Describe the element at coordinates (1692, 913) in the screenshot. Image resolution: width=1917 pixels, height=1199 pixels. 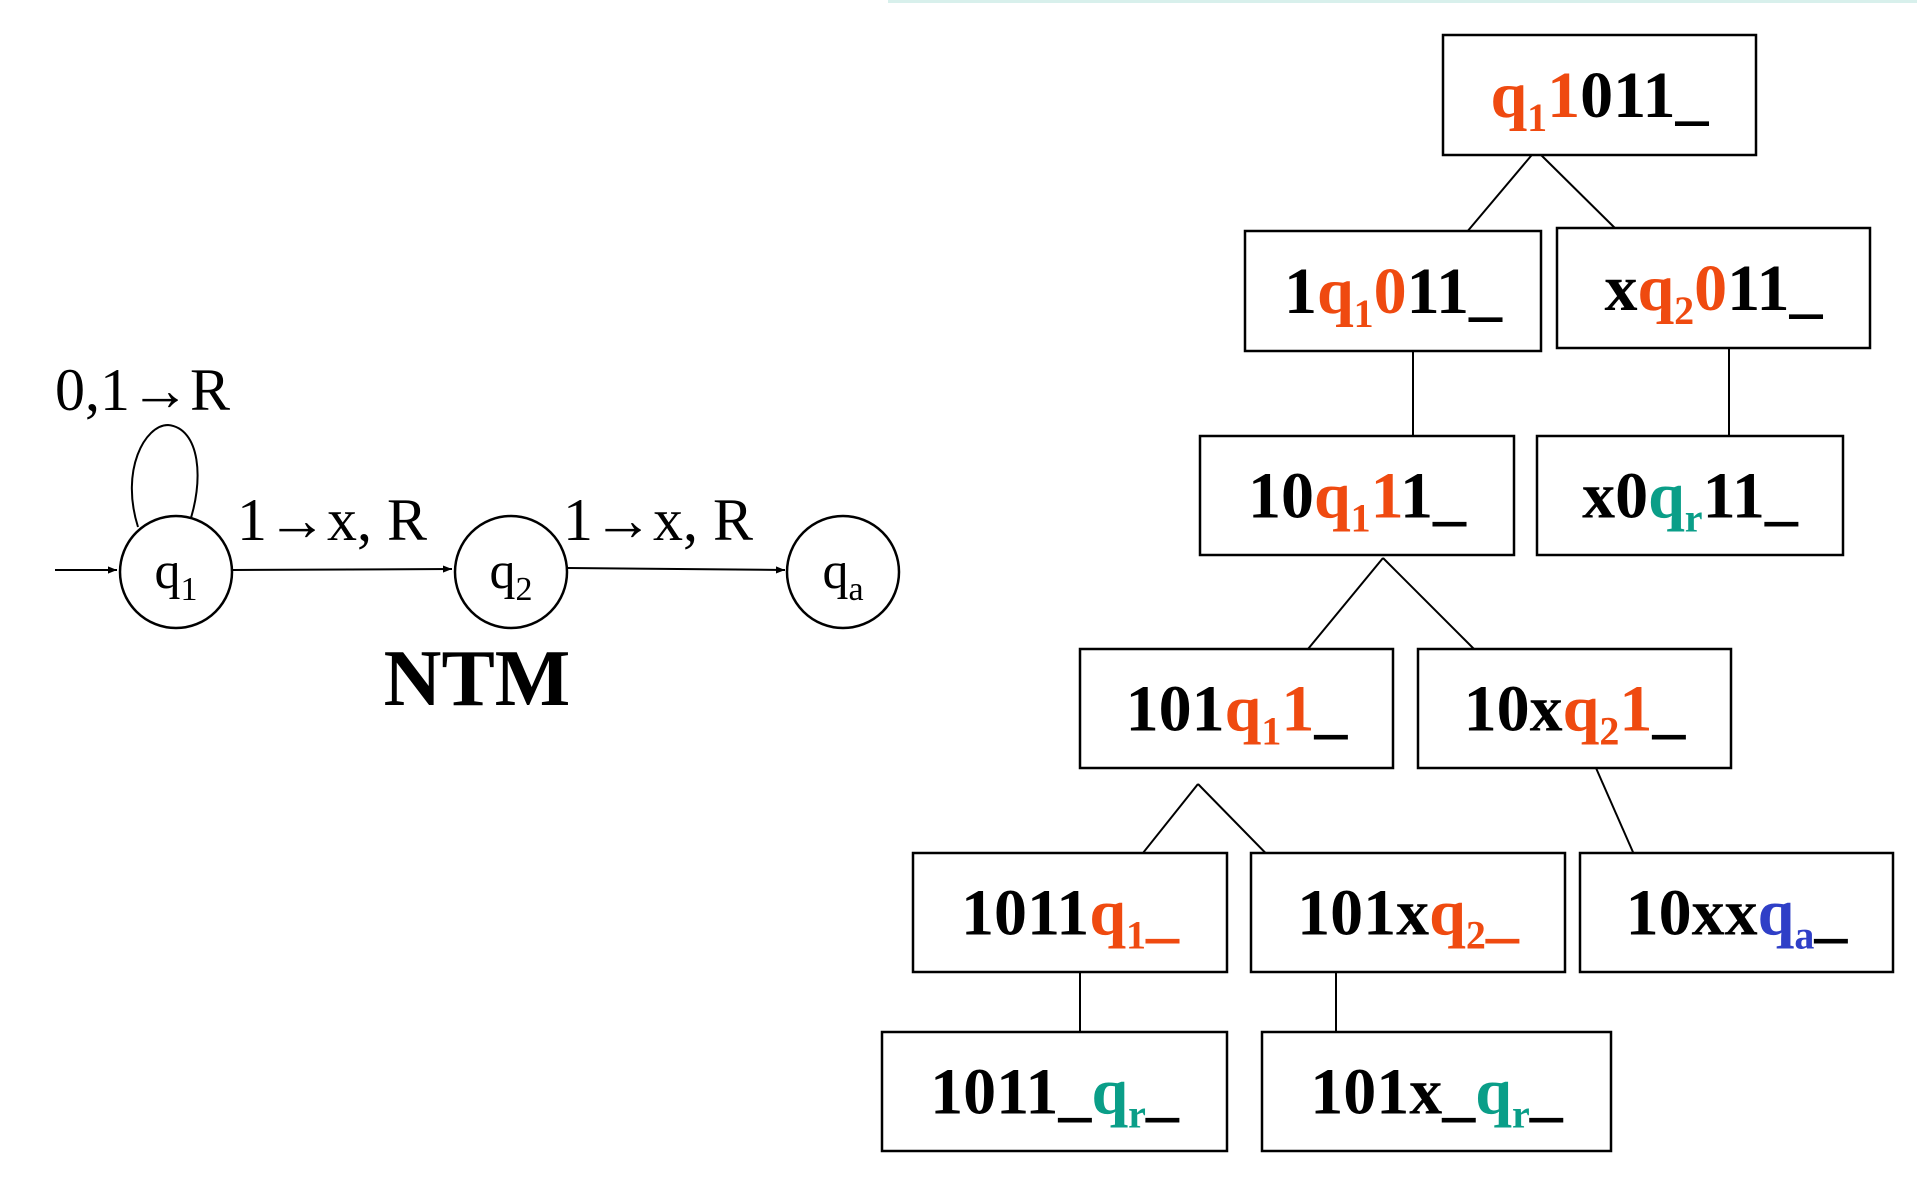
I see `configuration-segment: 10xx` at that location.